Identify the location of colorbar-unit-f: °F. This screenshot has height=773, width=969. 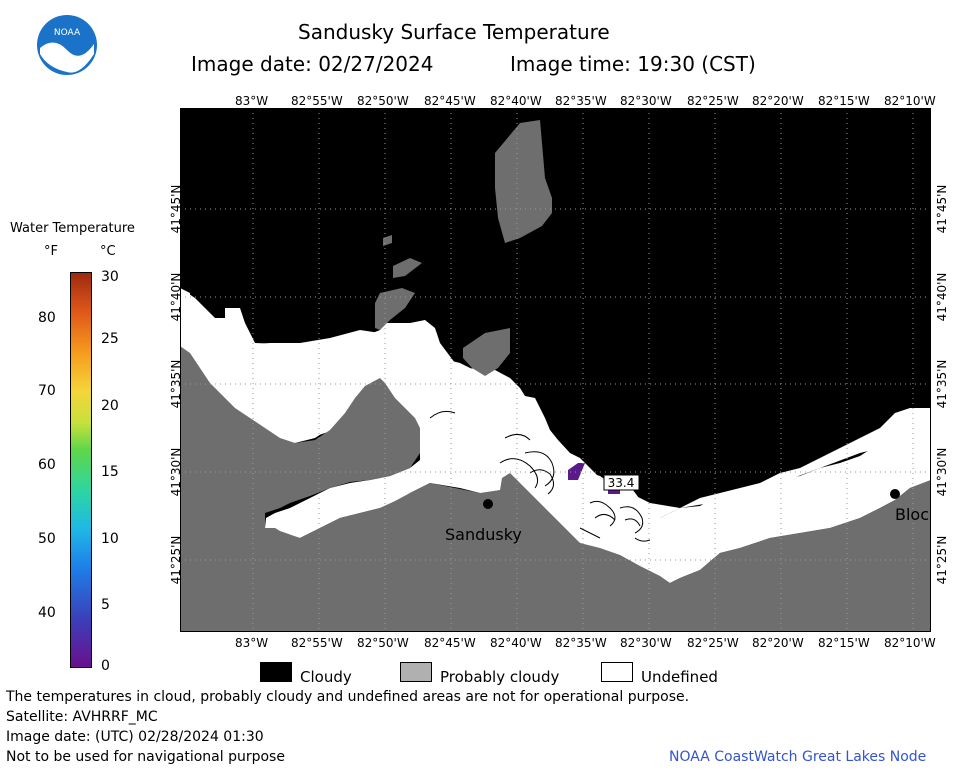
(51, 251).